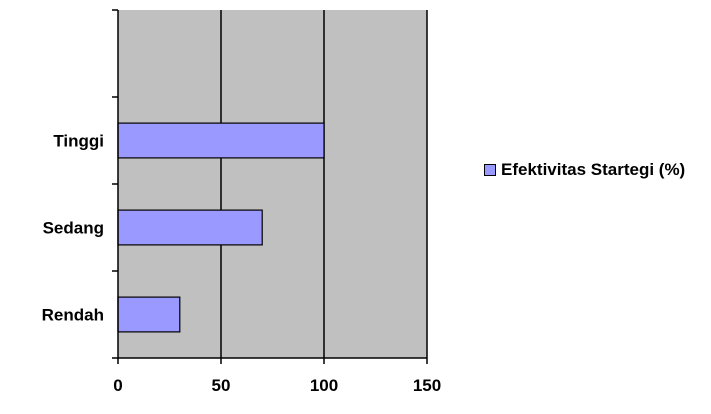 This screenshot has height=414, width=711. Describe the element at coordinates (427, 385) in the screenshot. I see `x-tick-label: 150` at that location.